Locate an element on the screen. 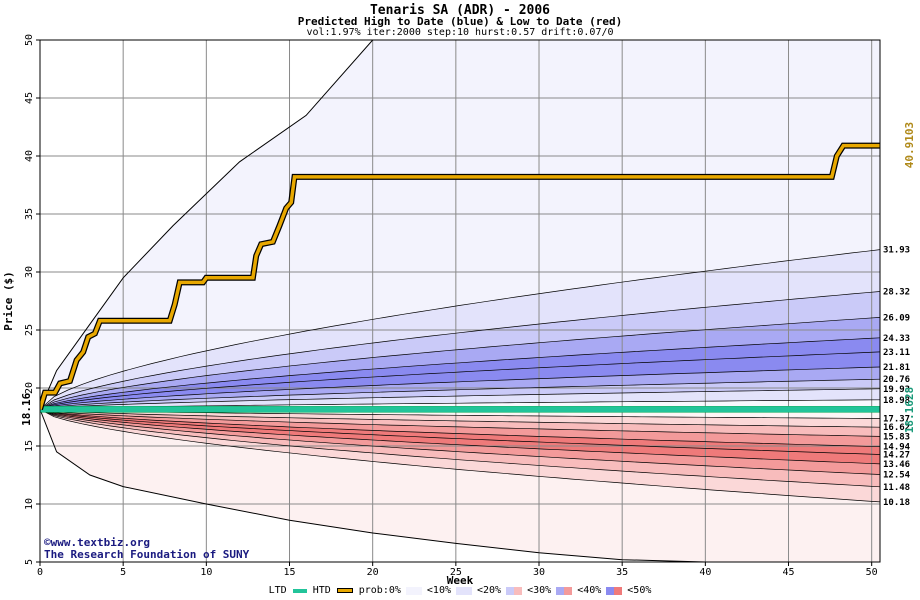  ltd-line is located at coordinates (460, 409).